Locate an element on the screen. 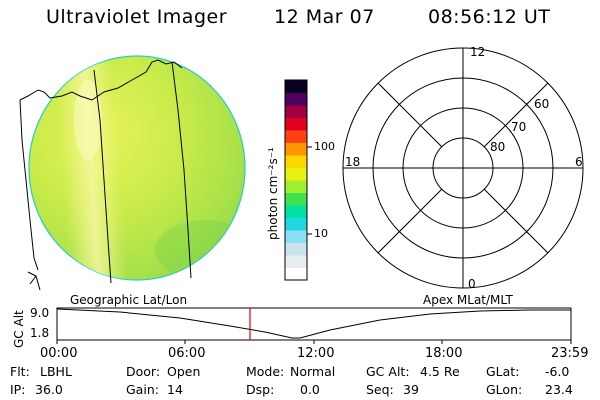 The image size is (600, 400). instrument-title: Ultraviolet Imager is located at coordinates (137, 17).